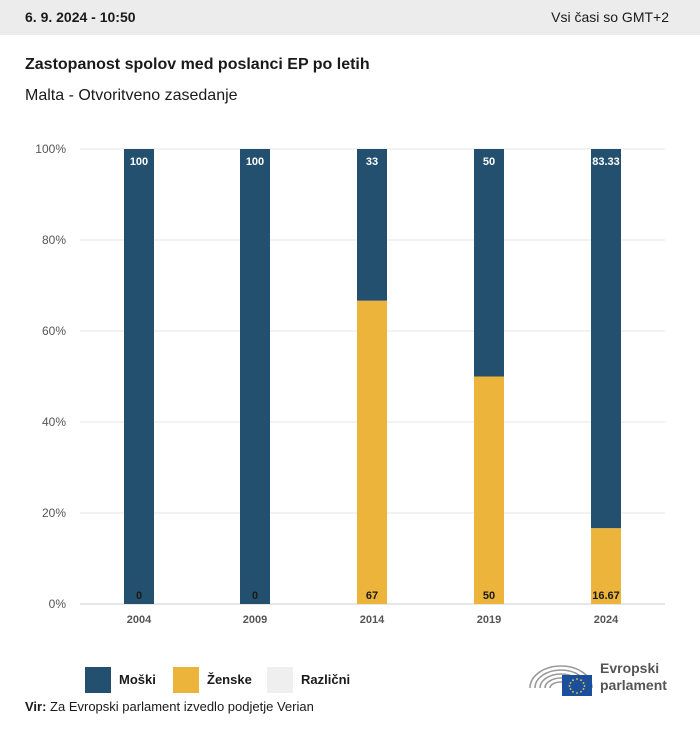 This screenshot has height=731, width=700. I want to click on top-bar: 6. 9. 2024 - 10:50 Vsi časi so GMT+2, so click(350, 17).